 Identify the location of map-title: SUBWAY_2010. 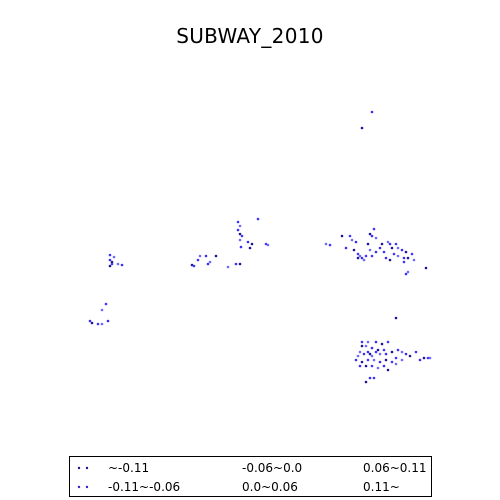
(250, 36).